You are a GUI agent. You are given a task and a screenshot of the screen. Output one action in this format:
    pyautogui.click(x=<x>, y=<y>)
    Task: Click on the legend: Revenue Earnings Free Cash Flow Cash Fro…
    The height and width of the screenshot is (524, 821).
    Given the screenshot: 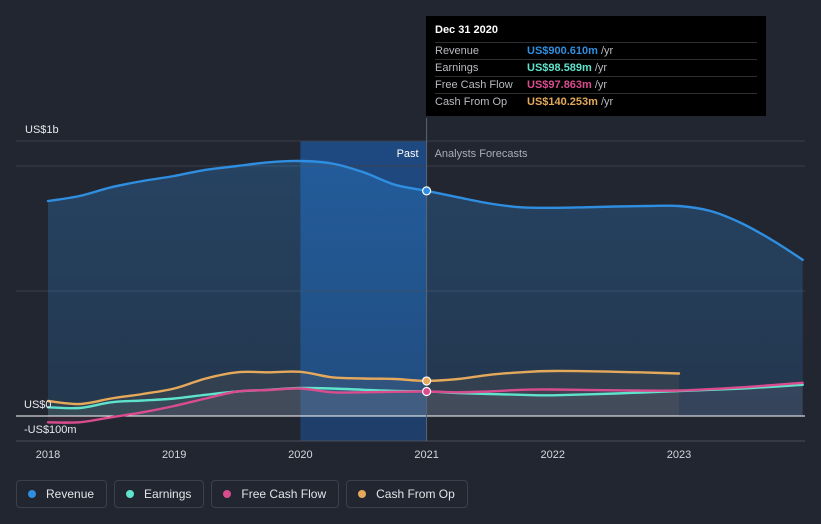 What is the action you would take?
    pyautogui.click(x=242, y=494)
    